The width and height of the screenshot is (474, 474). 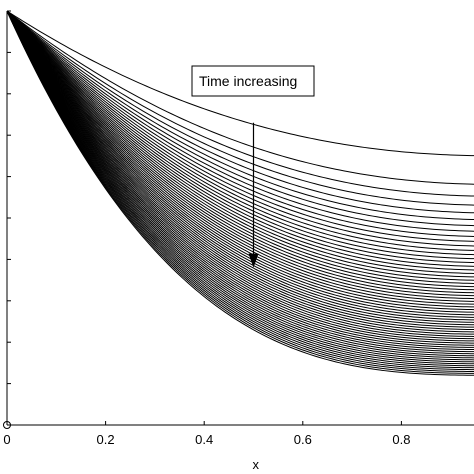 I want to click on x-tick-label: 0.4, so click(x=204, y=439).